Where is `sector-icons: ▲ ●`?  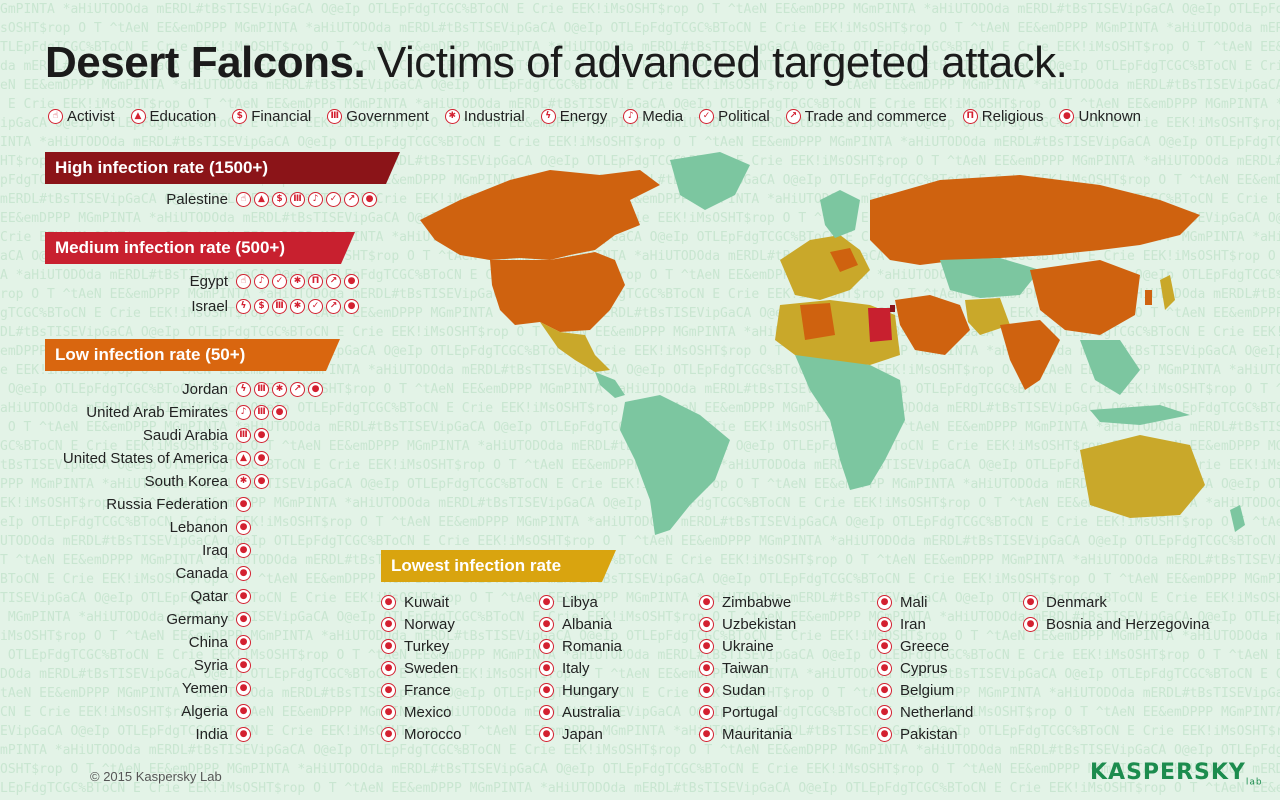 sector-icons: ▲ ● is located at coordinates (252, 458).